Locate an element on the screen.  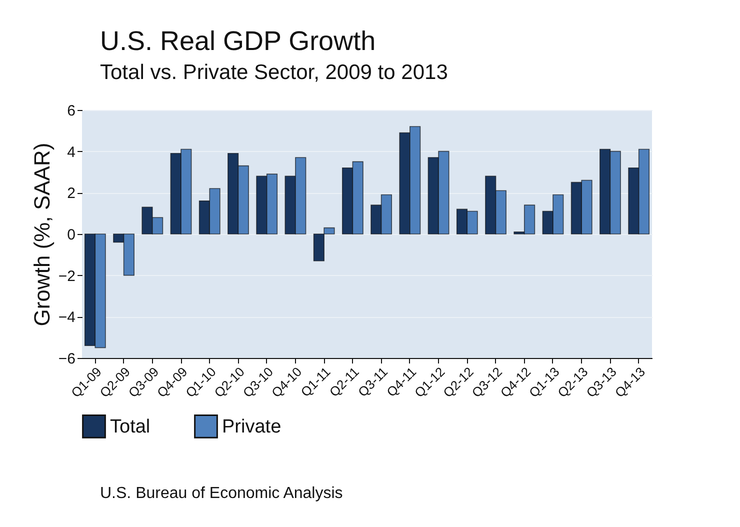
y-tick-label: −6 is located at coordinates (67, 359).